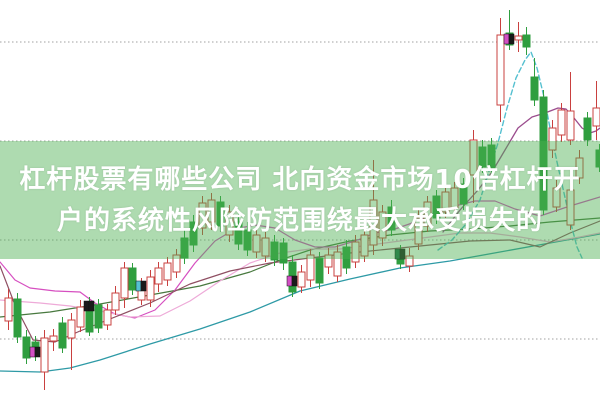  I want to click on headline-line-2: 户的系统性风险防范围绕最大承受损失的, so click(299, 220).